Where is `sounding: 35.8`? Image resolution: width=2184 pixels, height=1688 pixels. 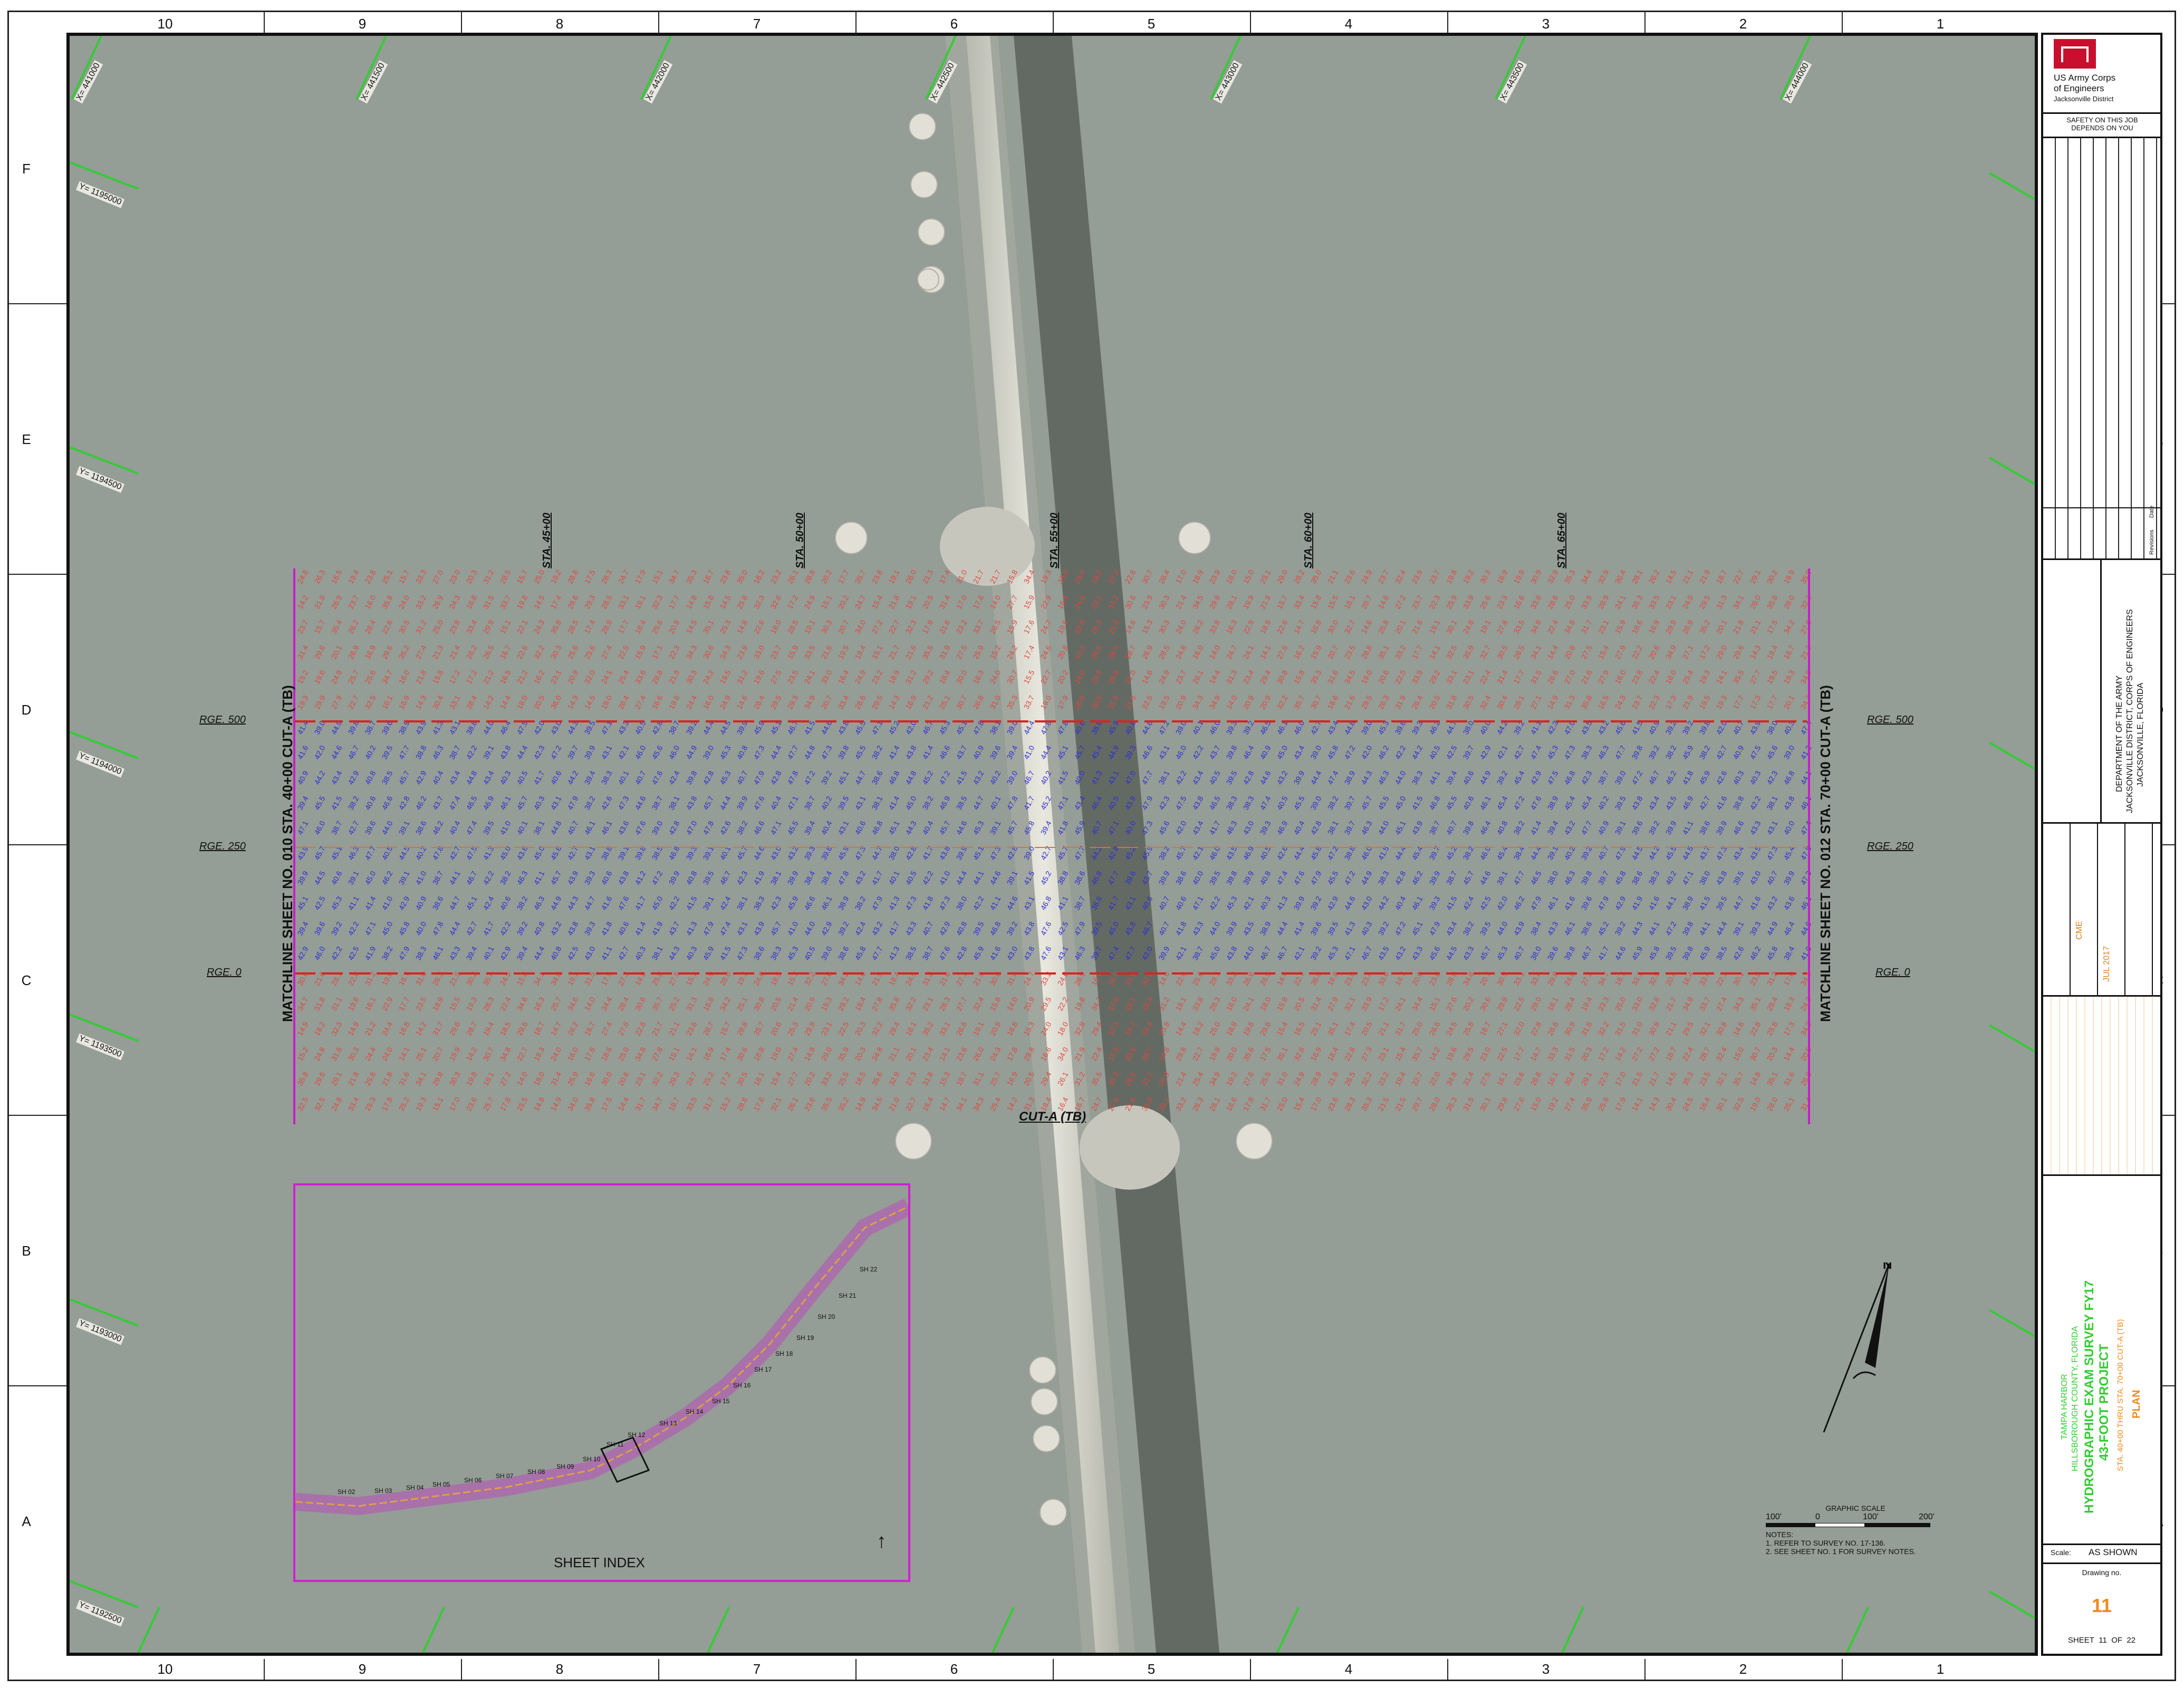 sounding: 35.8 is located at coordinates (303, 1078).